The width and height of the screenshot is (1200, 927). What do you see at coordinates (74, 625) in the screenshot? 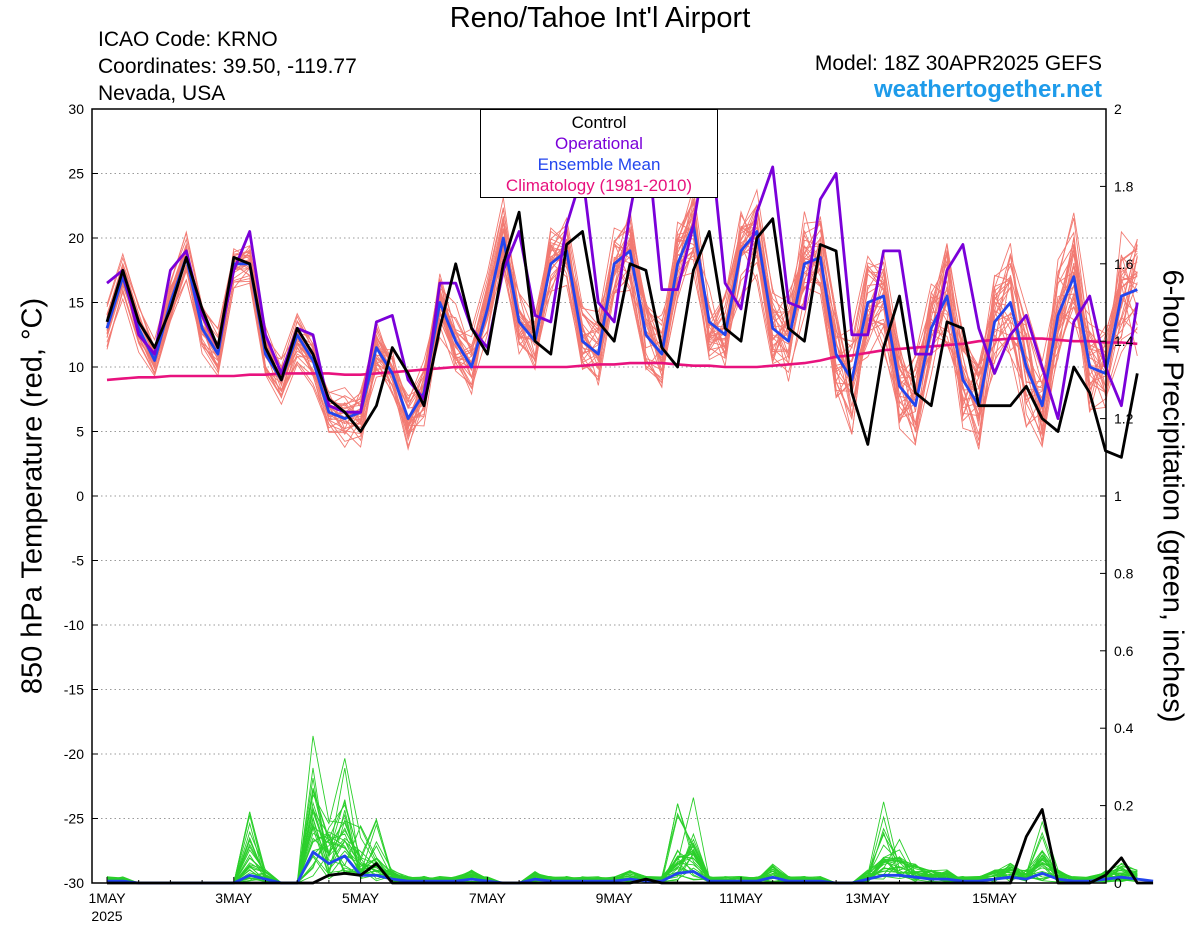
I see `y-tick-label: -10` at bounding box center [74, 625].